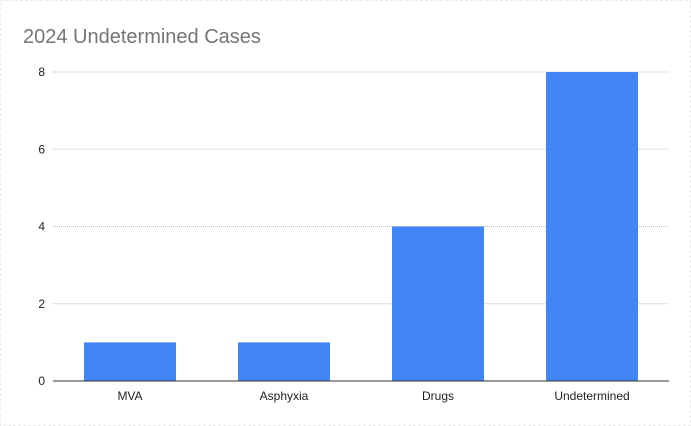  I want to click on chart-title: 2024 Undetermined Cases, so click(142, 37).